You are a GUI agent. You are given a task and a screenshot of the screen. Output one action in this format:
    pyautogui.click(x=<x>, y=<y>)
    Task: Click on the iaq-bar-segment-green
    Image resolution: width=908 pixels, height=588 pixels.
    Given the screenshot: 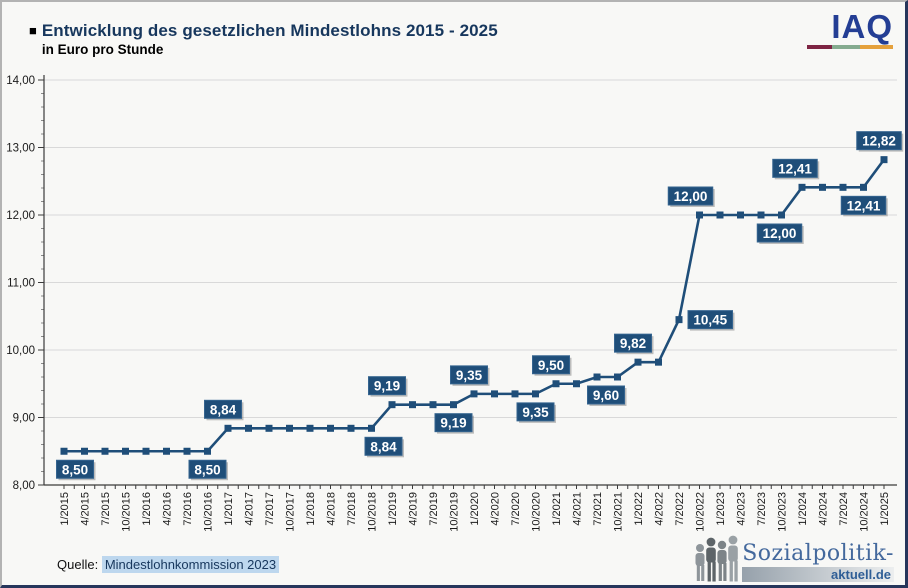 What is the action you would take?
    pyautogui.click(x=846, y=47)
    